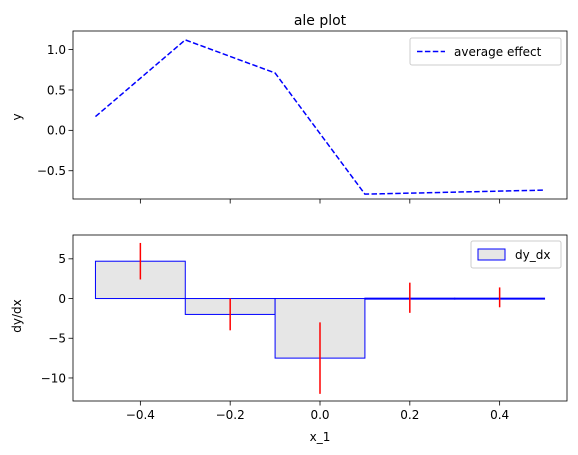 Image resolution: width=578 pixels, height=455 pixels. Describe the element at coordinates (62, 299) in the screenshot. I see `bottom-y-tick-label: 0` at that location.